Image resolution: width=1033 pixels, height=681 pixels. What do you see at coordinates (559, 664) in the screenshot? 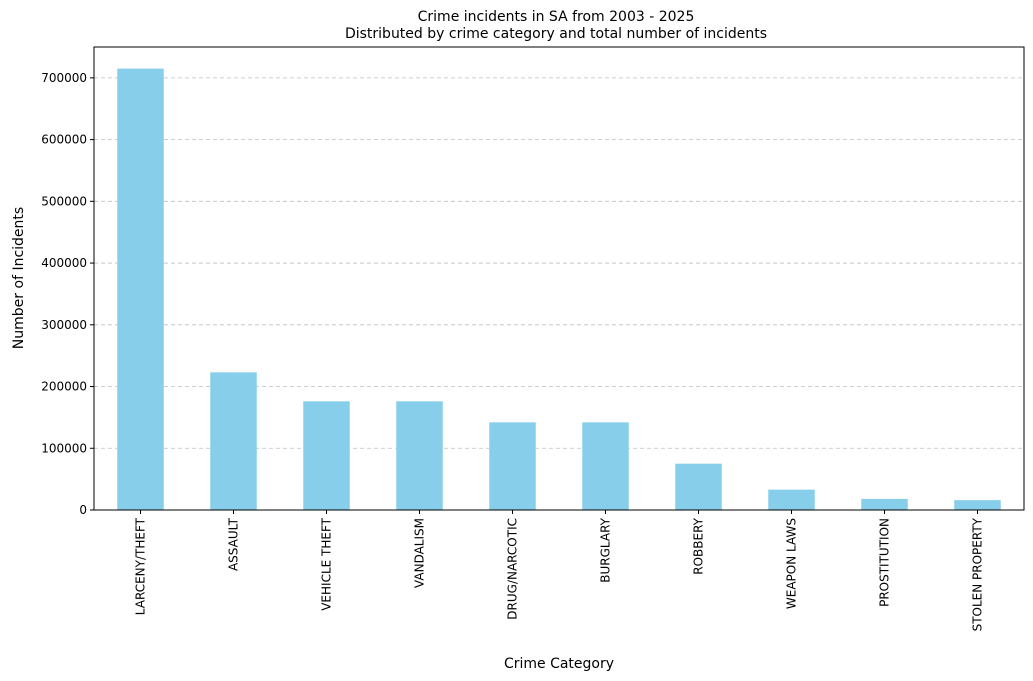
I see `x-axis-label: Crime Category` at bounding box center [559, 664].